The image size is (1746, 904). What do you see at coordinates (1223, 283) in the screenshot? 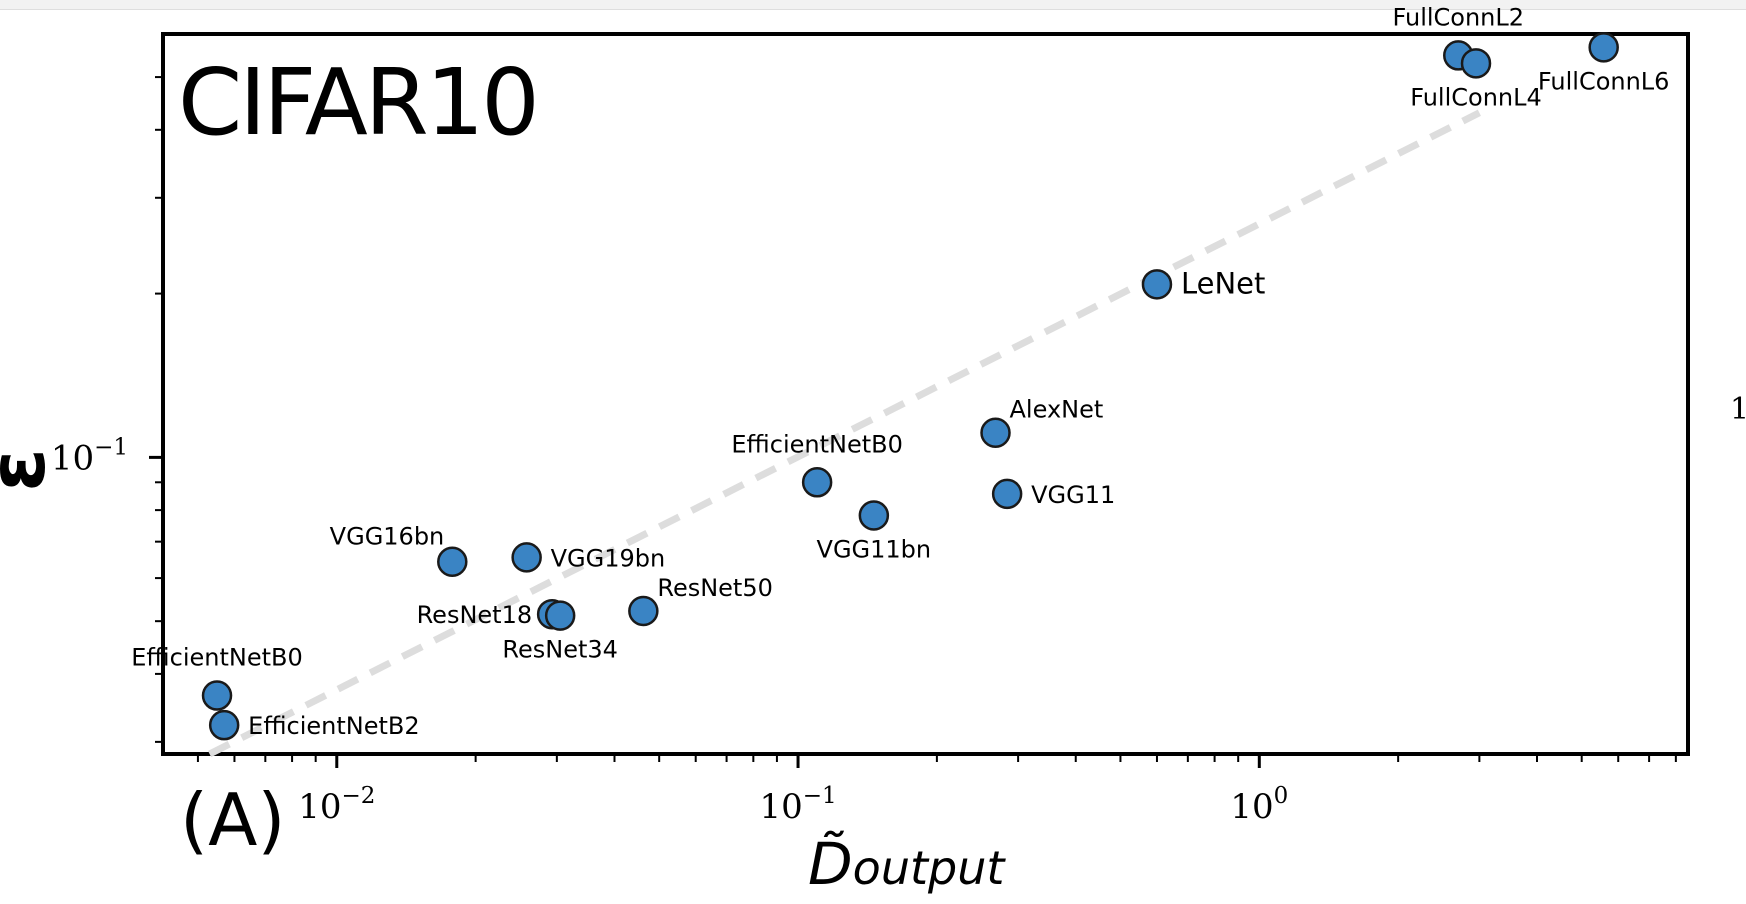
I see `point-label: LeNet` at bounding box center [1223, 283].